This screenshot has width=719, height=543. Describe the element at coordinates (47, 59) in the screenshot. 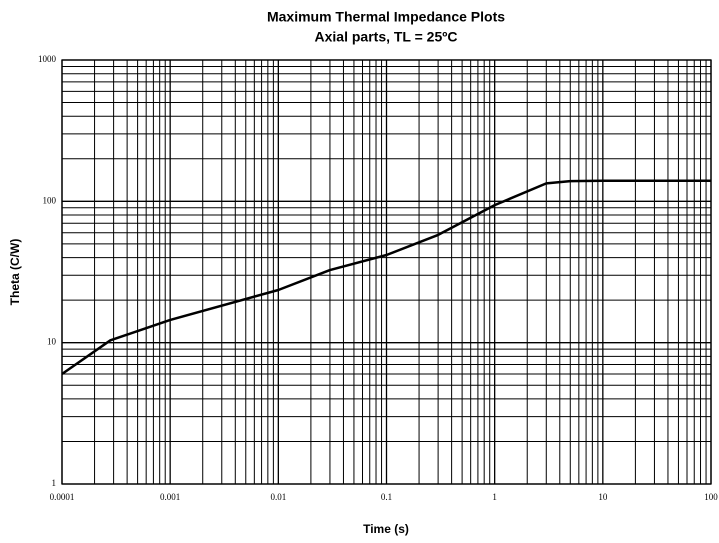

I see `y-tick-label: 1000` at that location.